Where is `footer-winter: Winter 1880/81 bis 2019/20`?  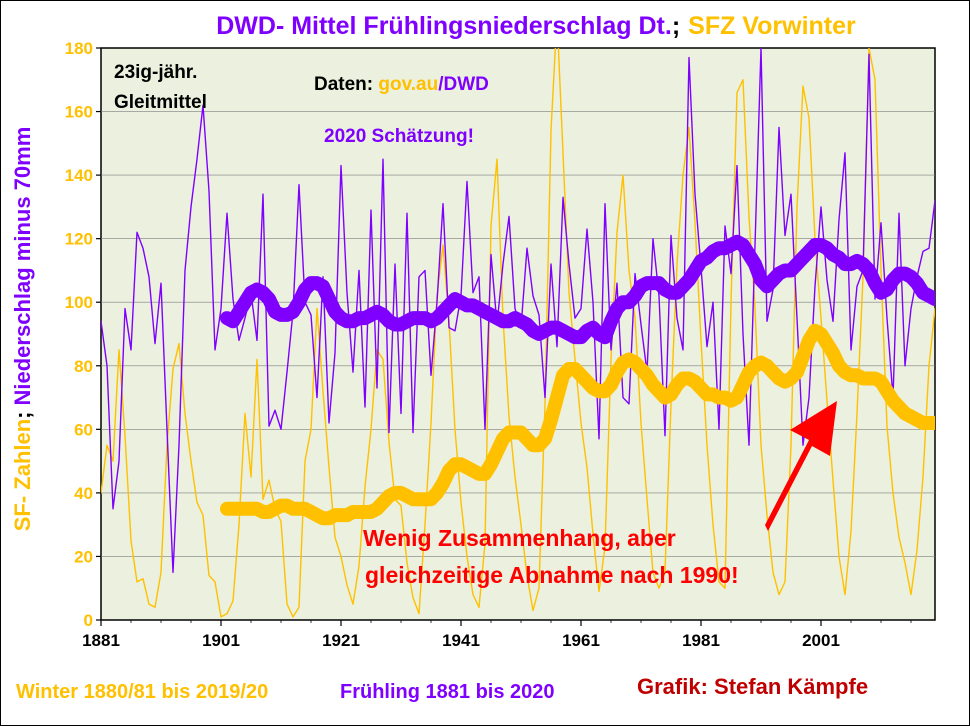 footer-winter: Winter 1880/81 bis 2019/20 is located at coordinates (142, 692).